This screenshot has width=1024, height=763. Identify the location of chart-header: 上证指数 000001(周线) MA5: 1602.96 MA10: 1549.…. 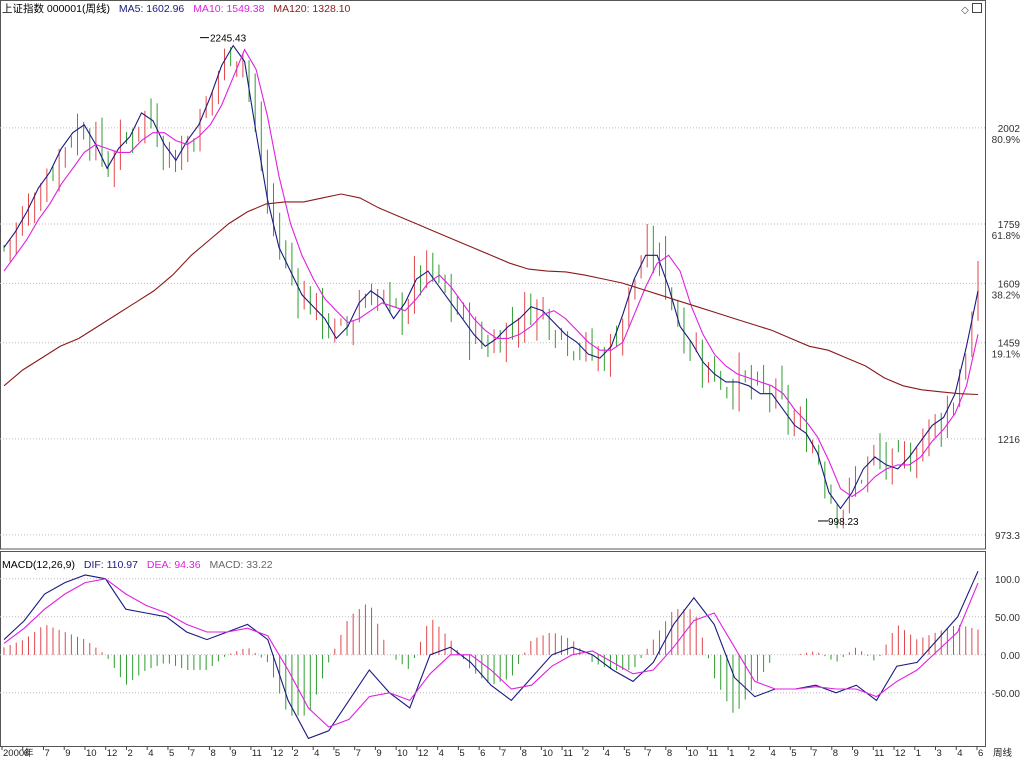
(176, 9).